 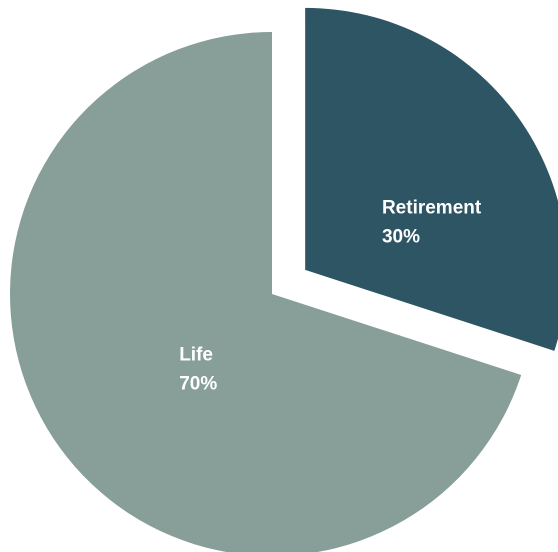 I want to click on slice-value-label: 30%, so click(x=401, y=236).